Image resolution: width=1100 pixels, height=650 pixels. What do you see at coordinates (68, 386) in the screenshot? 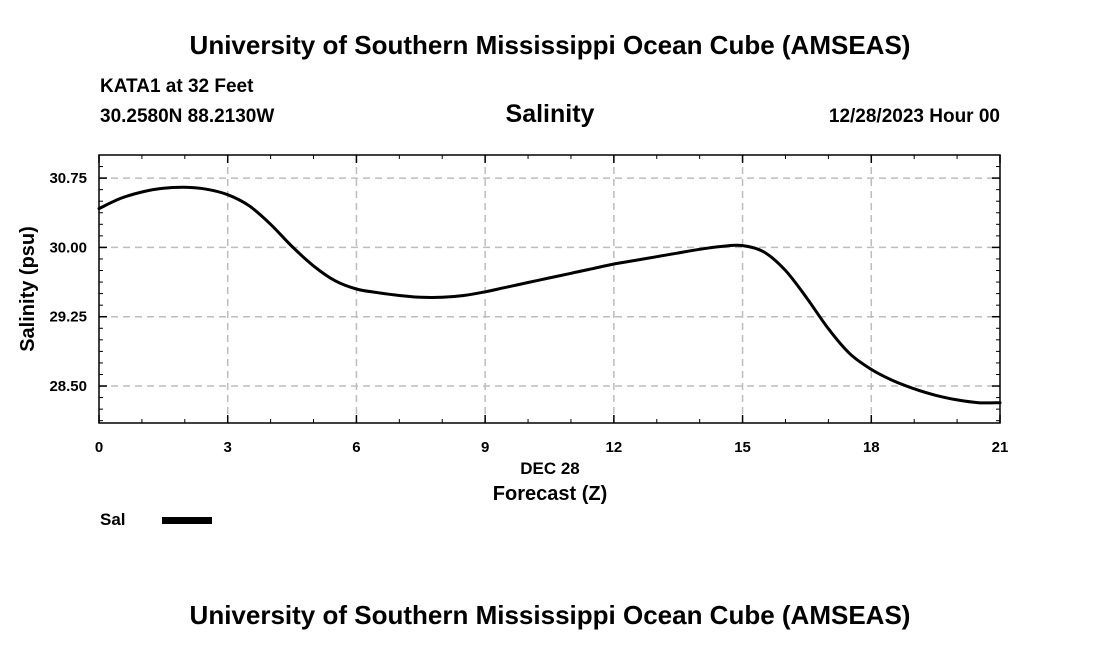
I see `y-tick-label: 28.50` at bounding box center [68, 386].